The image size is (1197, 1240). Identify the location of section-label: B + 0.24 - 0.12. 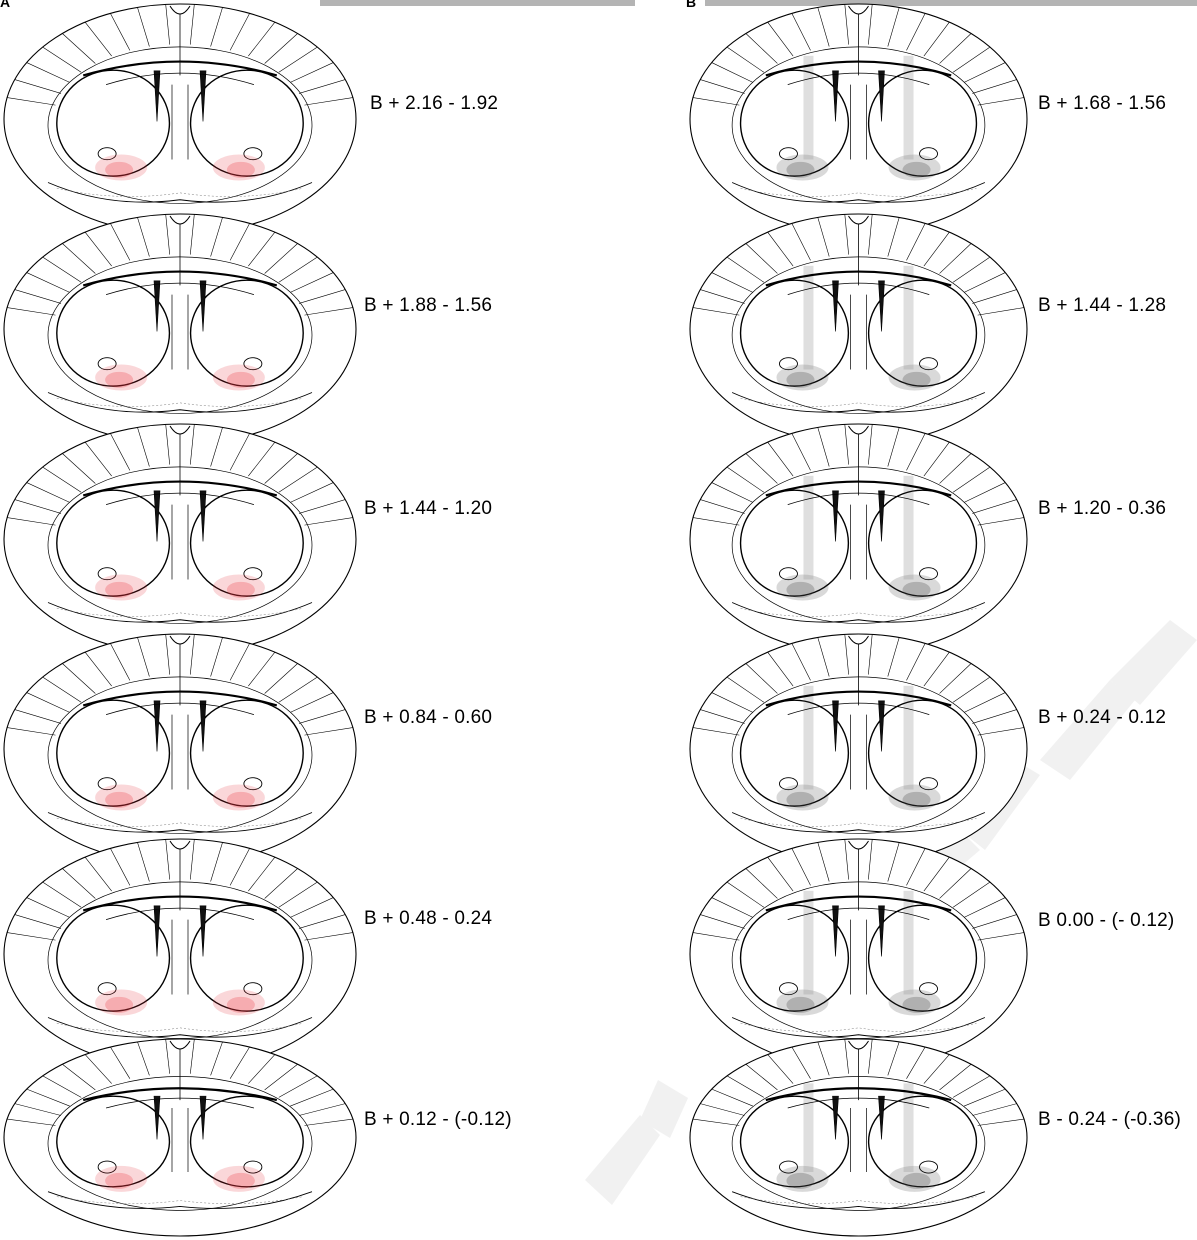
(1102, 717).